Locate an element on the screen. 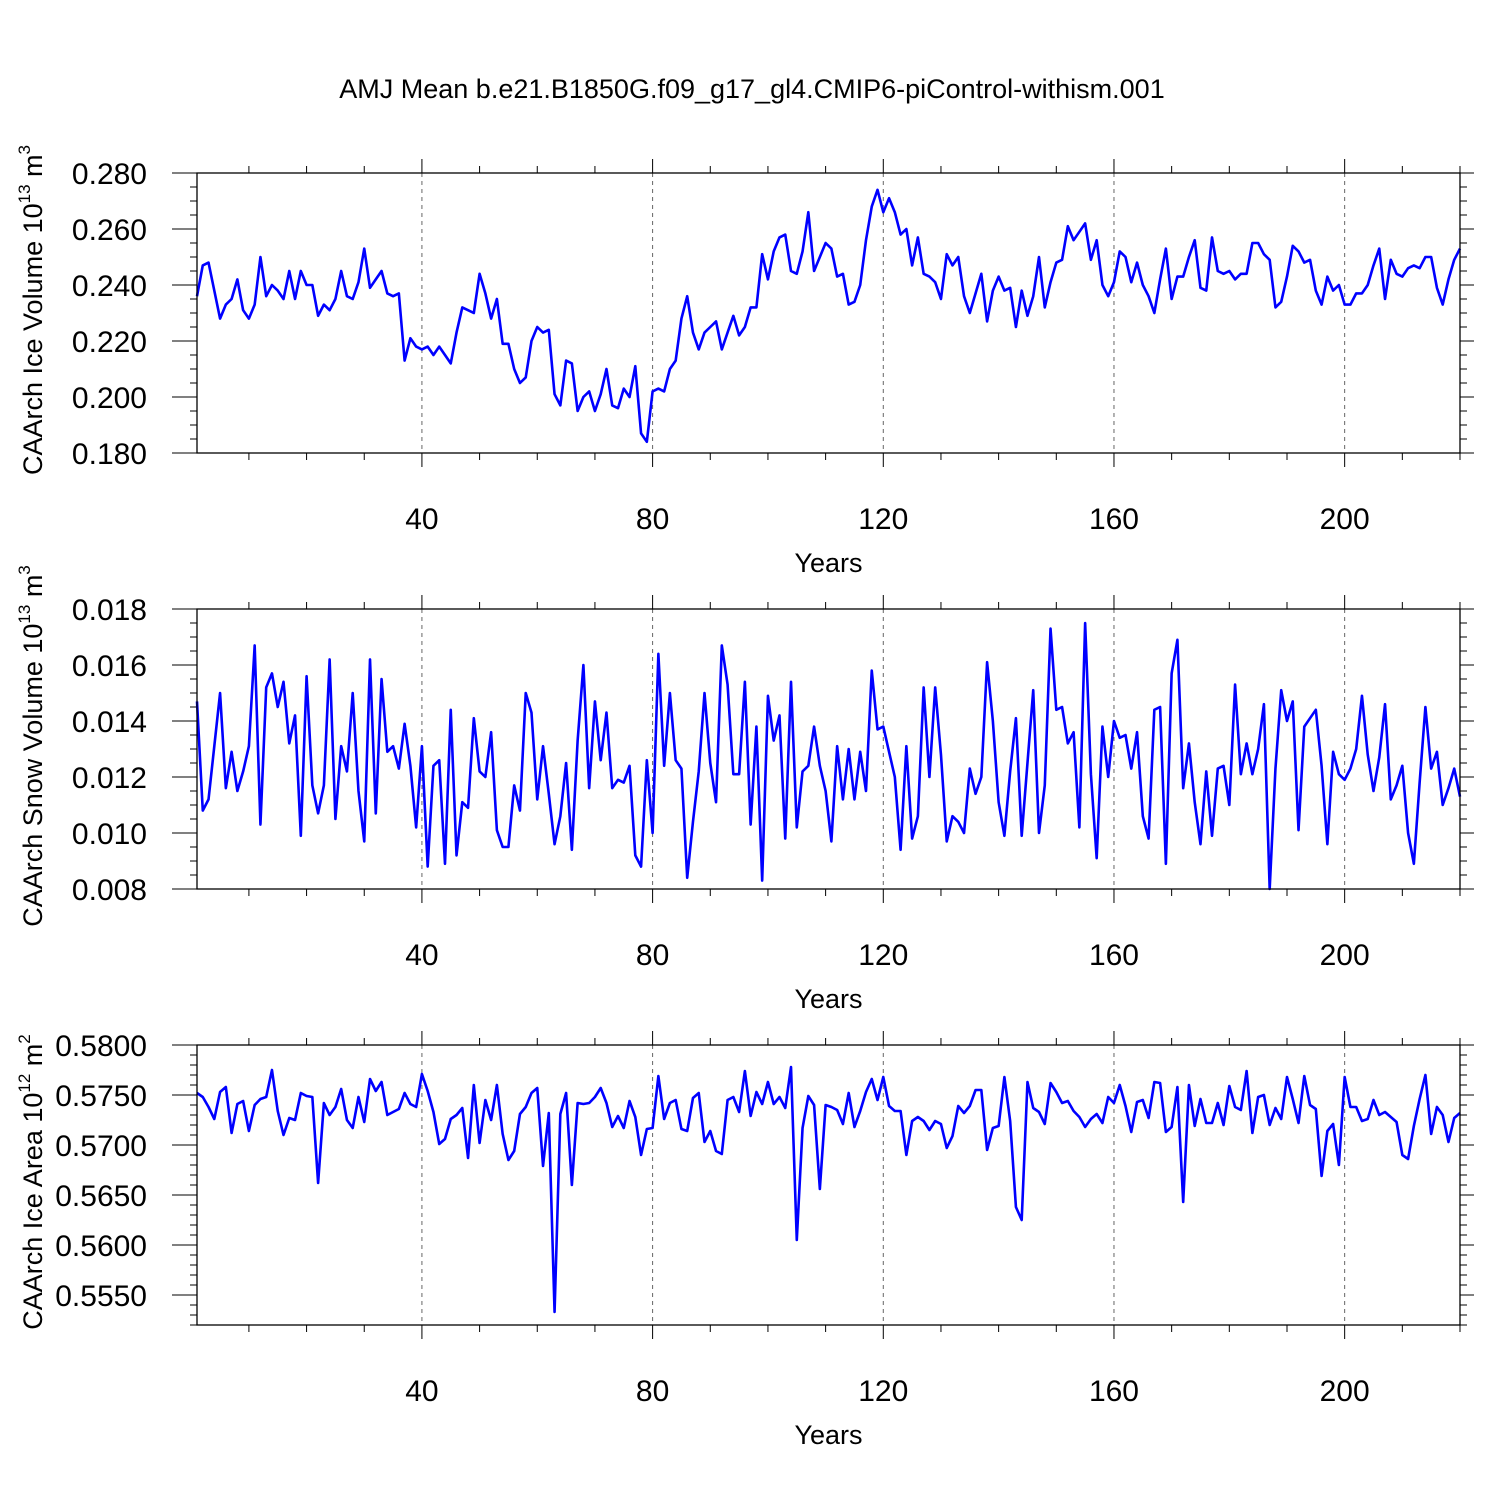  y-tick-label: 0.5600 is located at coordinates (101, 1246).